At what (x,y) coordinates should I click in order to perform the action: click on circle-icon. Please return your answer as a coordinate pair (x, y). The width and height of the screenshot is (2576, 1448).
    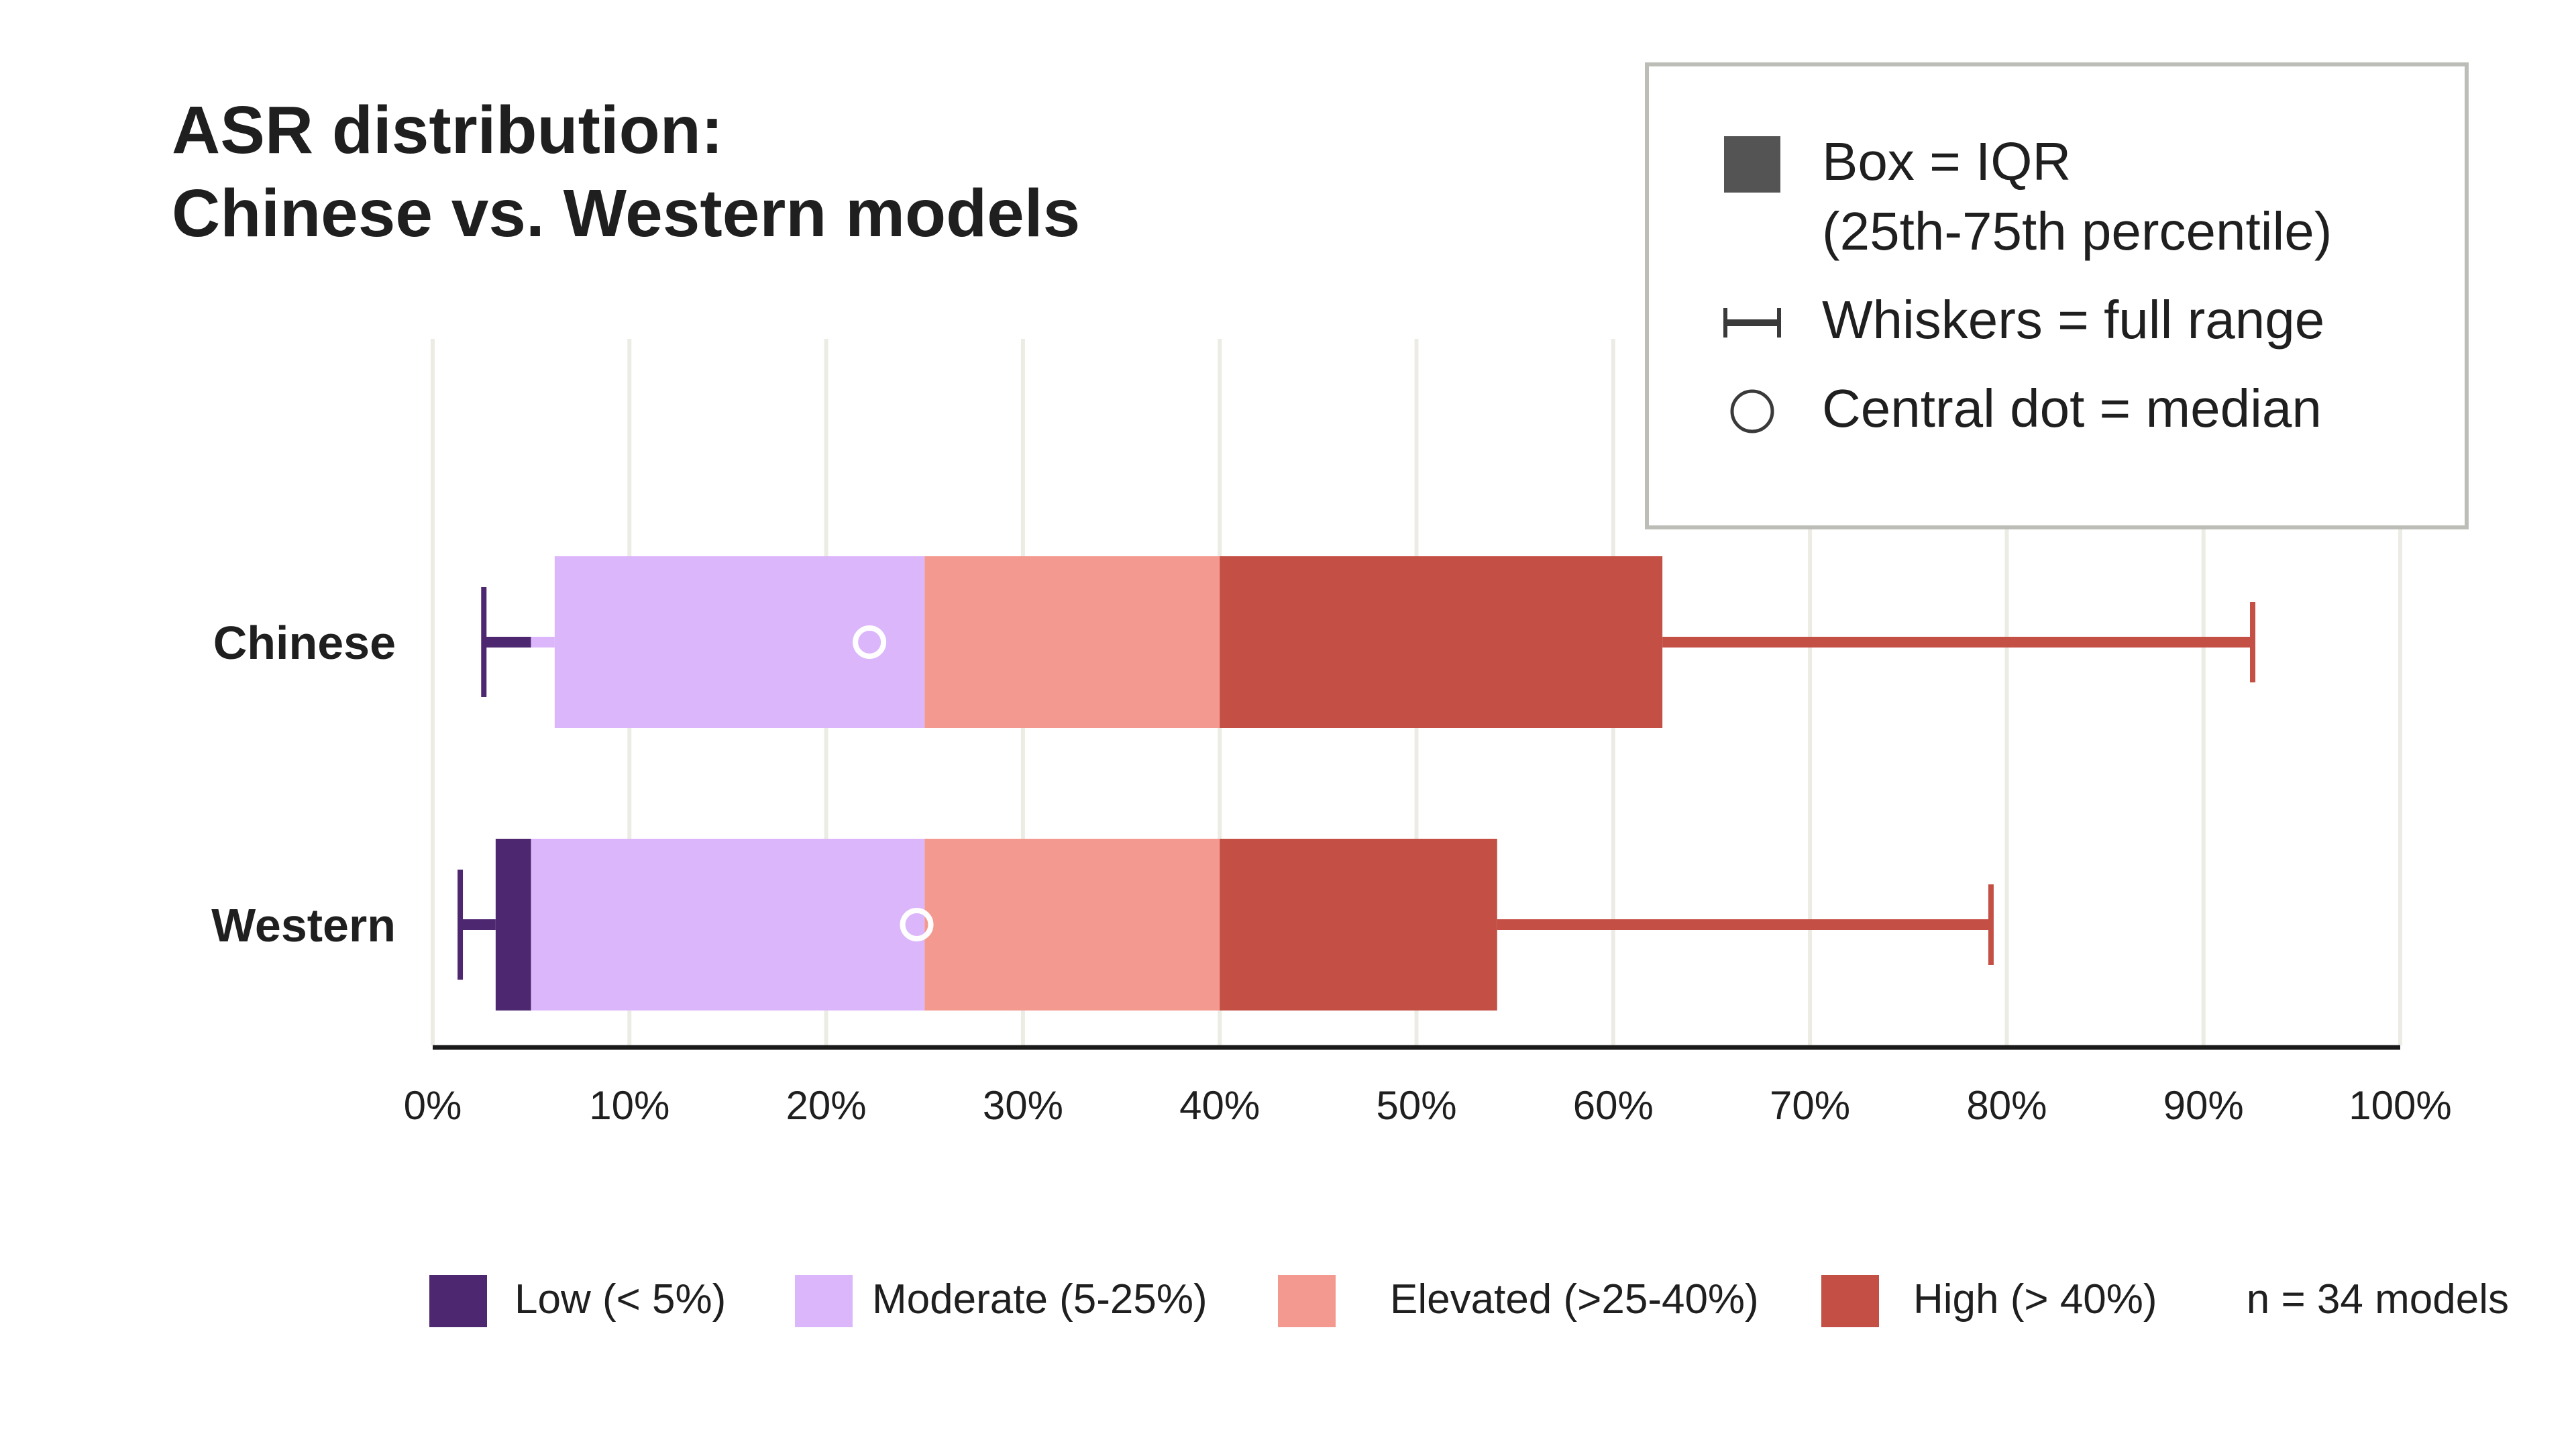
    Looking at the image, I should click on (1752, 411).